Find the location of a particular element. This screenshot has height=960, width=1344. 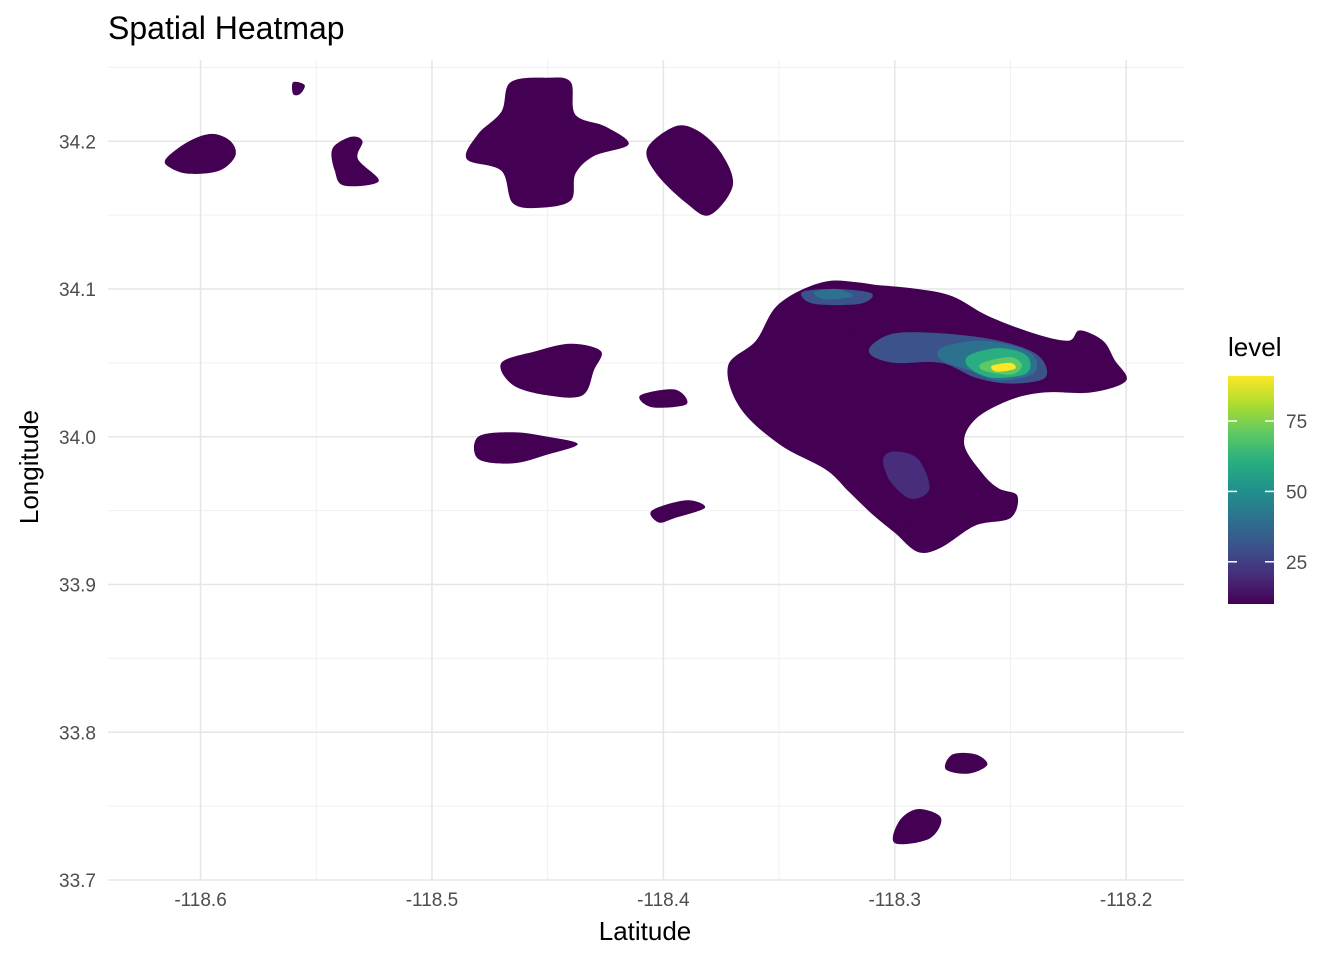

legend-tick-label-0: 25 is located at coordinates (1296, 563).